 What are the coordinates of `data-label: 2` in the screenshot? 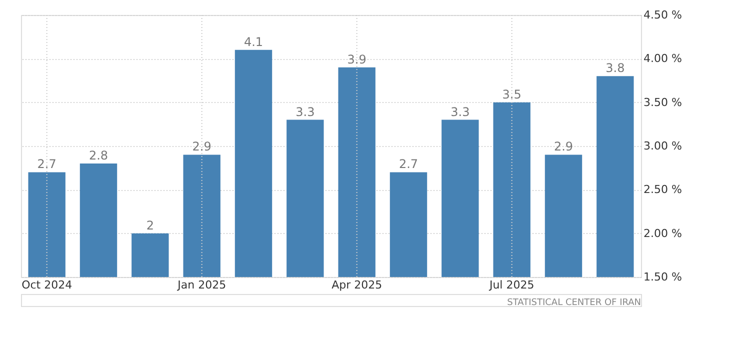 It's located at (150, 225).